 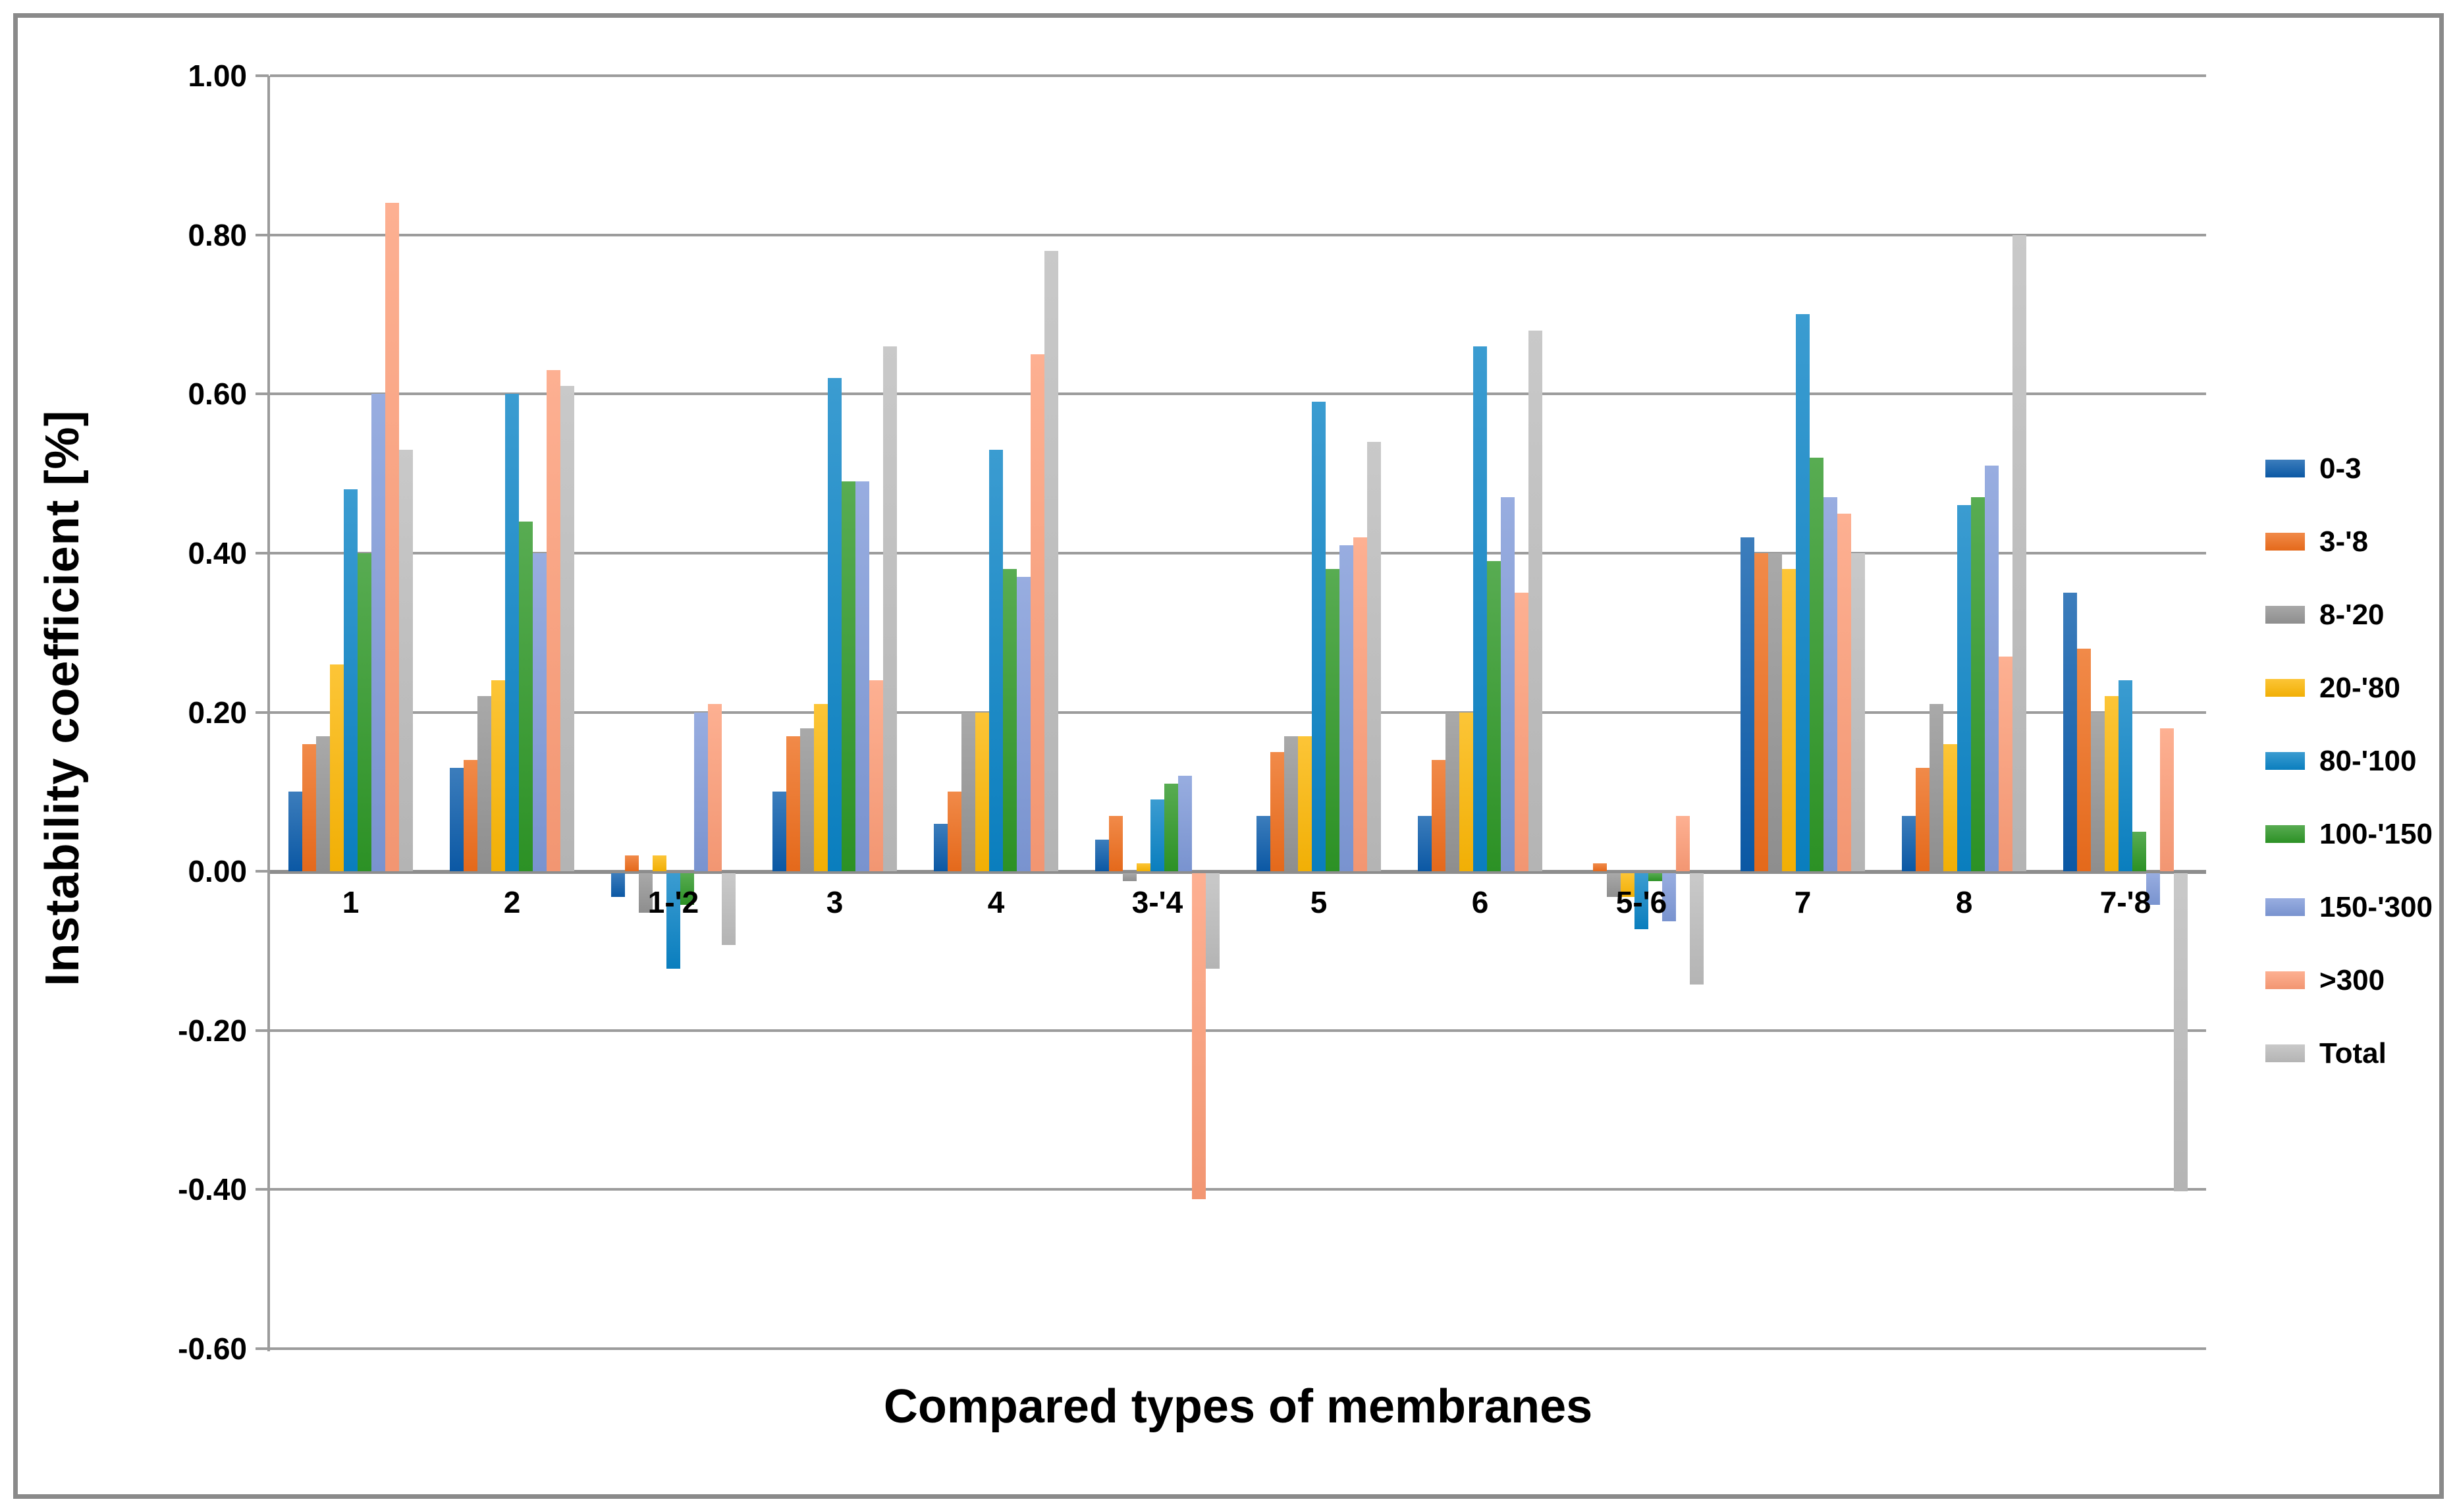 What do you see at coordinates (2360, 688) in the screenshot?
I see `legend-label: 20-'80` at bounding box center [2360, 688].